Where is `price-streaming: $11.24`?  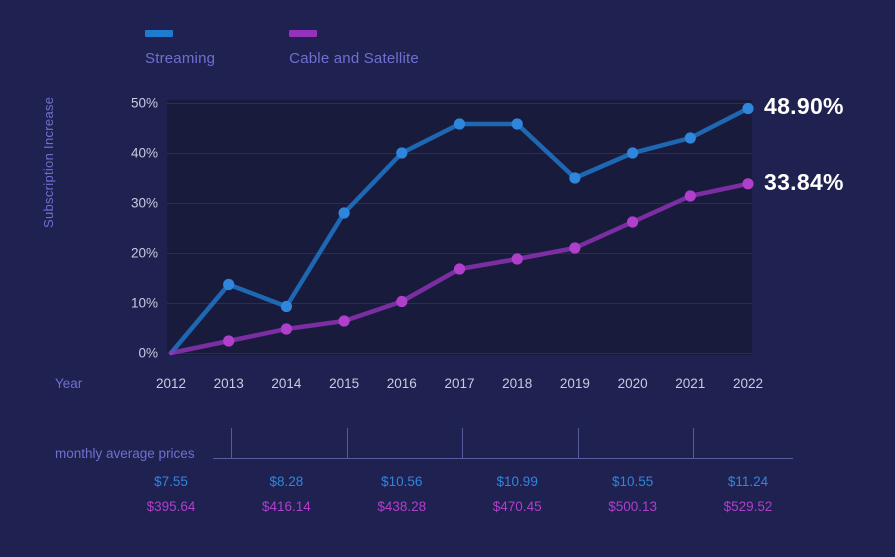
price-streaming: $11.24 is located at coordinates (748, 481).